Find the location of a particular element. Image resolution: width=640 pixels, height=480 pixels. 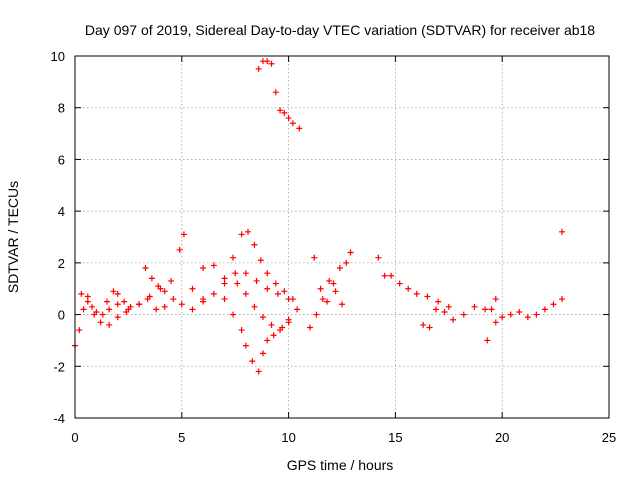

y-tick-label: 8 is located at coordinates (61, 108).